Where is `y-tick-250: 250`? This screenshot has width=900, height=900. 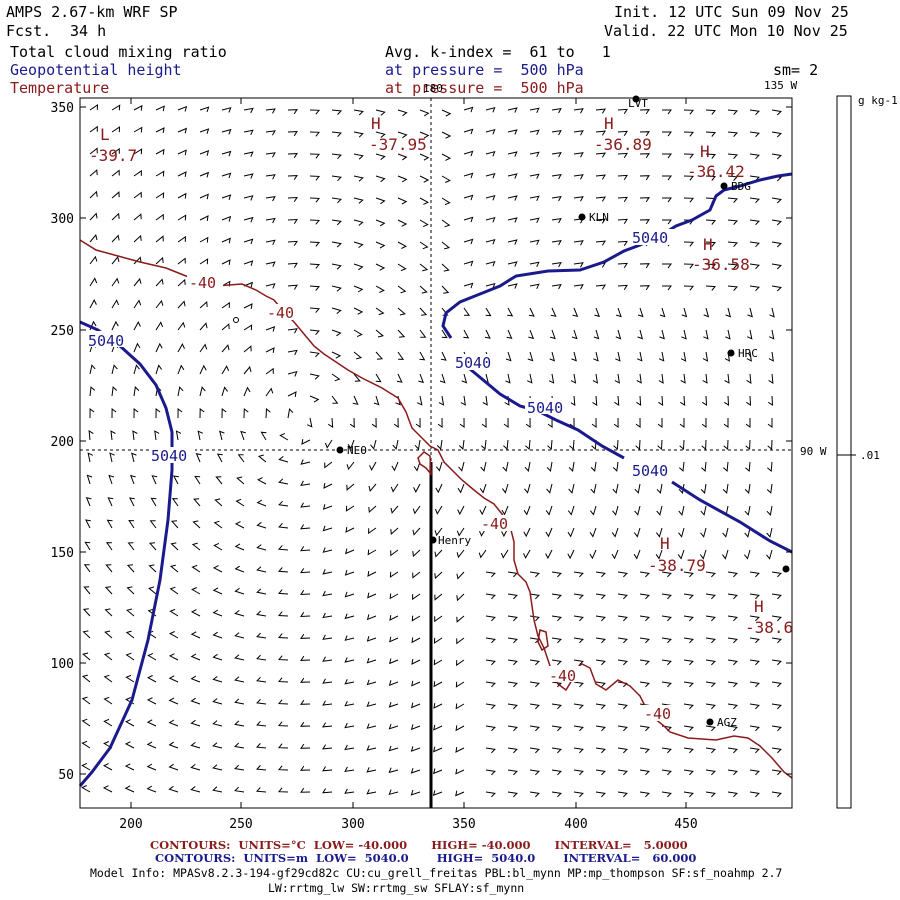 y-tick-250: 250 is located at coordinates (62, 331).